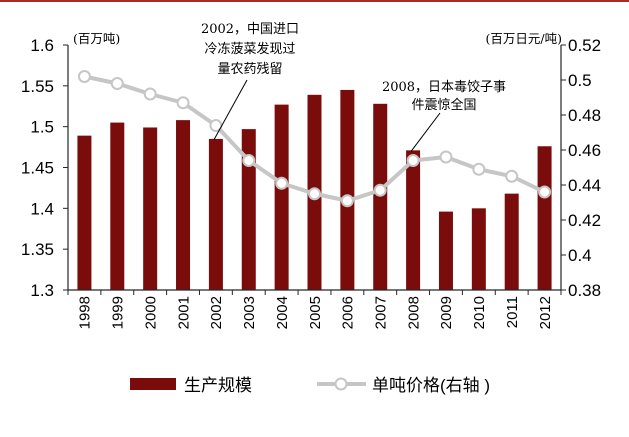 The width and height of the screenshot is (629, 437). Describe the element at coordinates (310, 385) in the screenshot. I see `legend: 生产规模 单吨价格(右轴 )` at that location.